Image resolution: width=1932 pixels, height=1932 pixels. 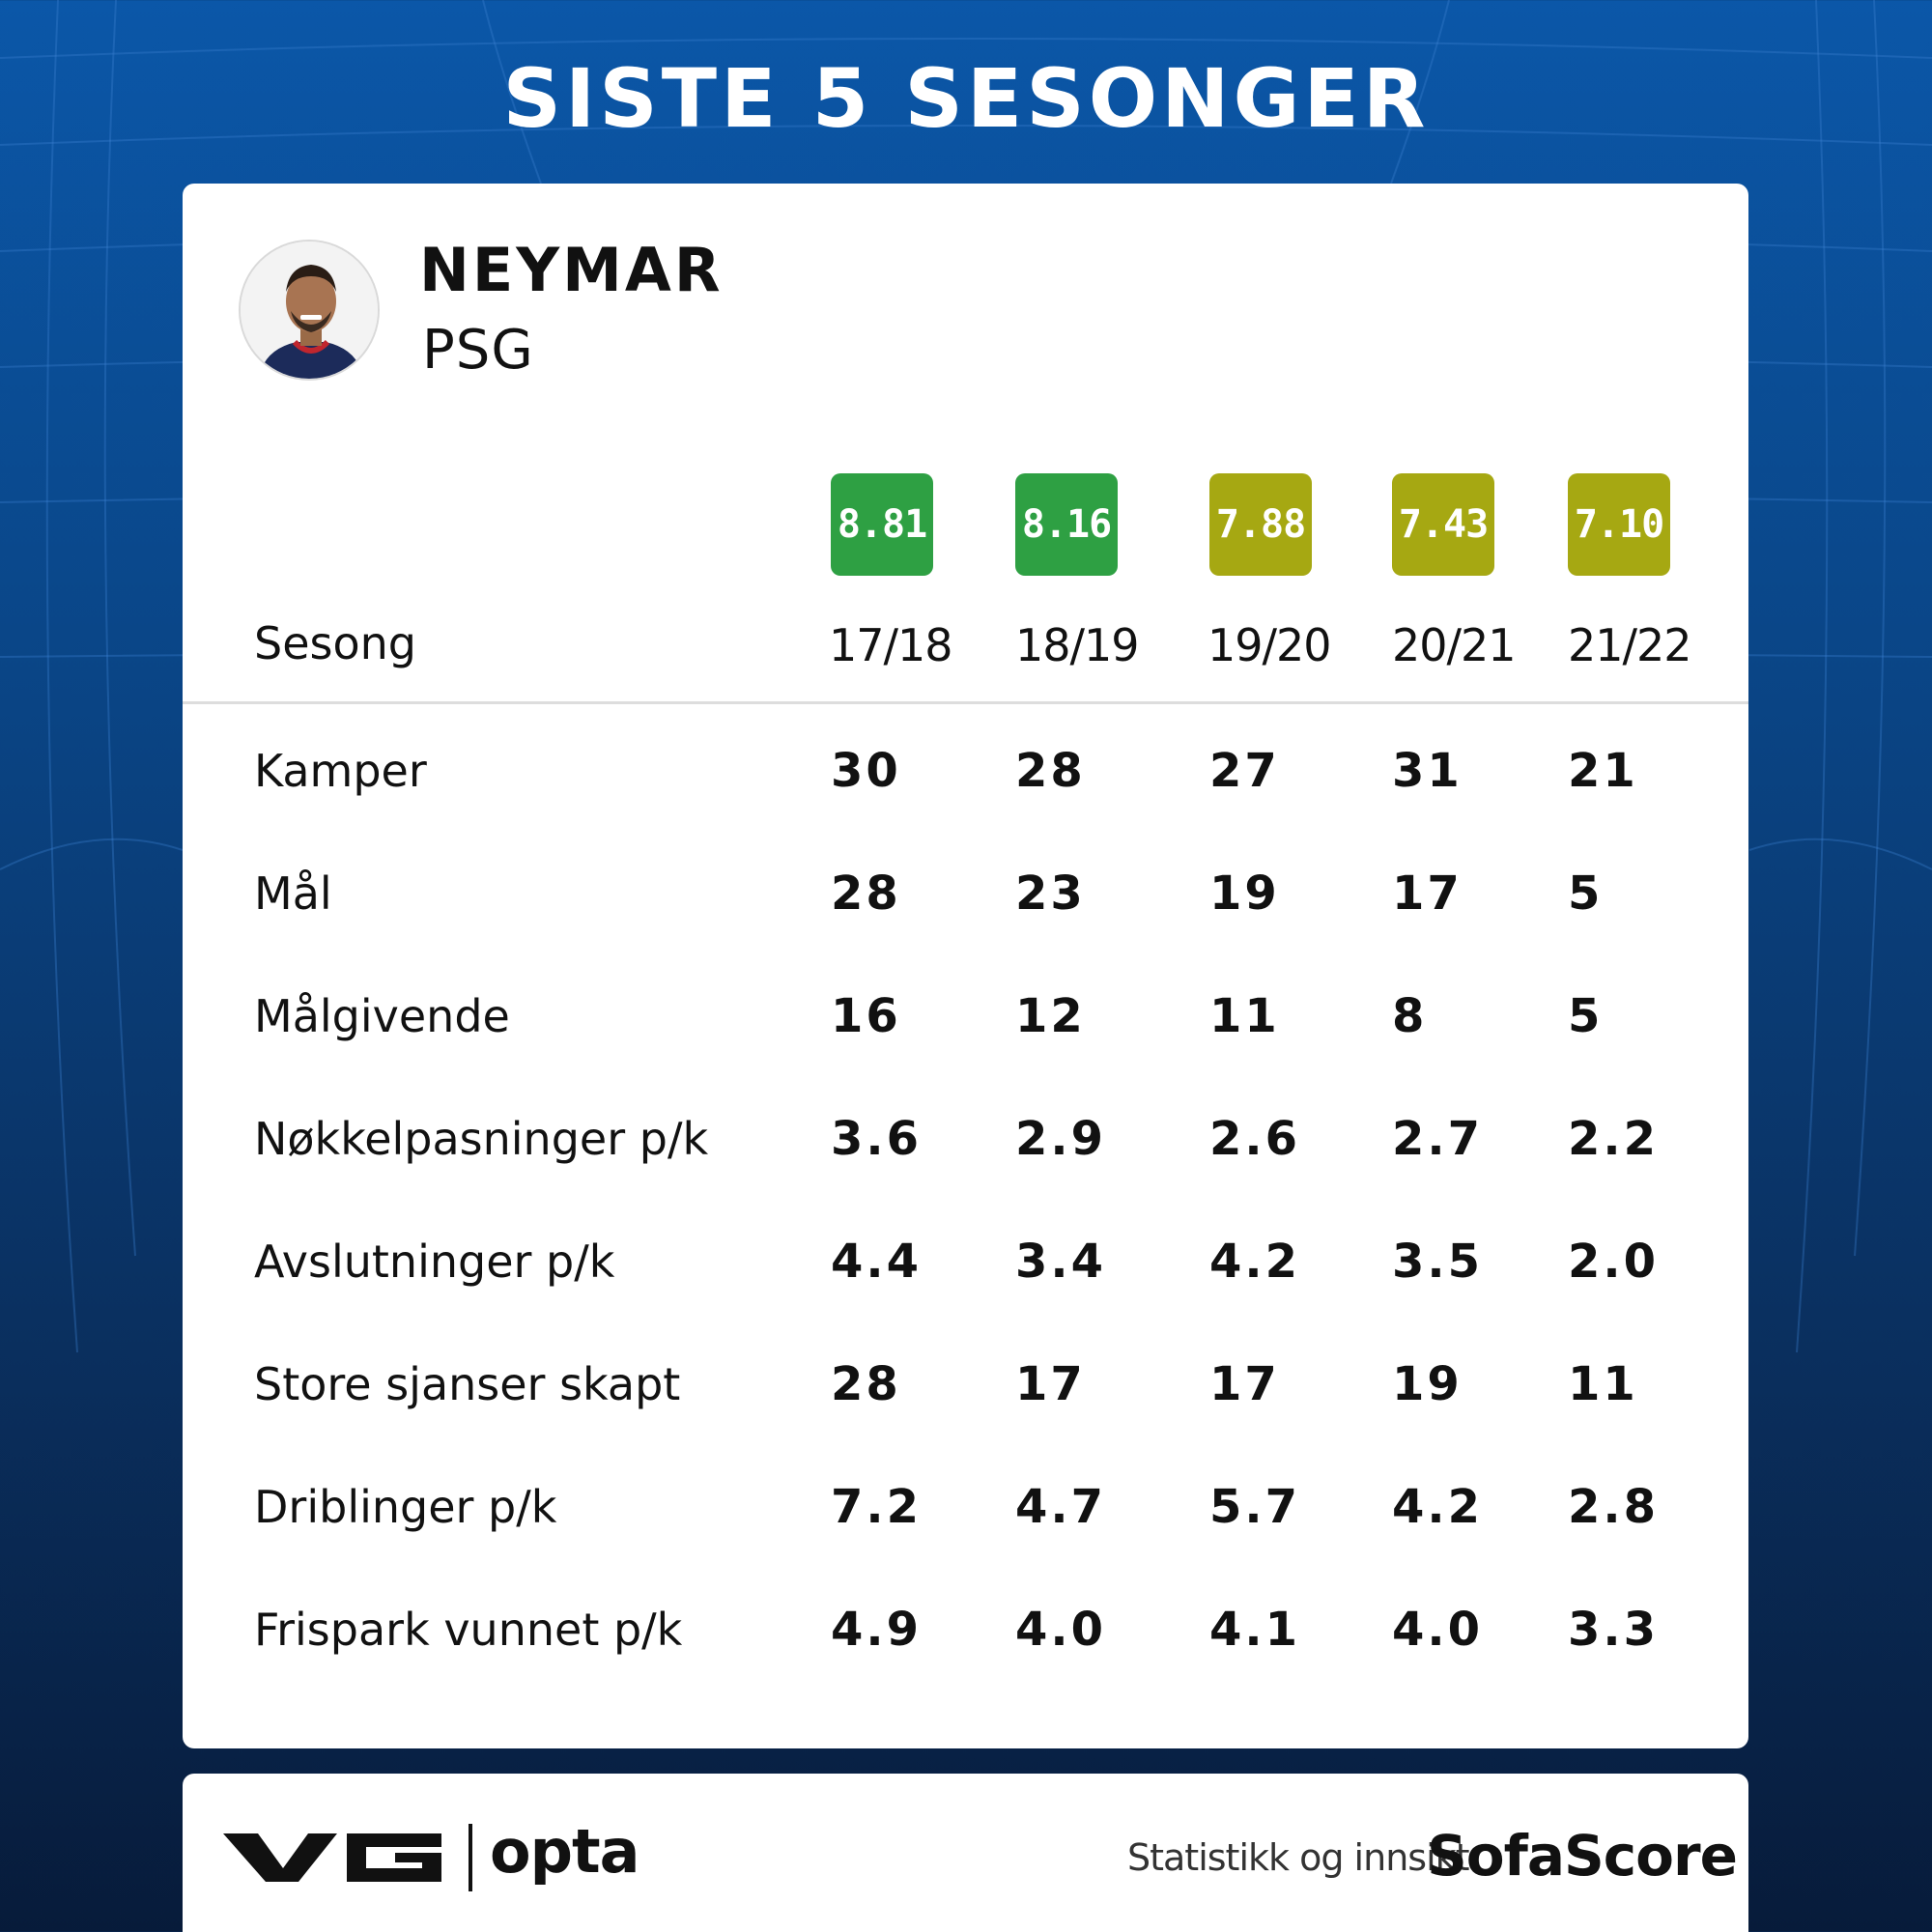 What do you see at coordinates (891, 645) in the screenshot?
I see `season-label: 17/18` at bounding box center [891, 645].